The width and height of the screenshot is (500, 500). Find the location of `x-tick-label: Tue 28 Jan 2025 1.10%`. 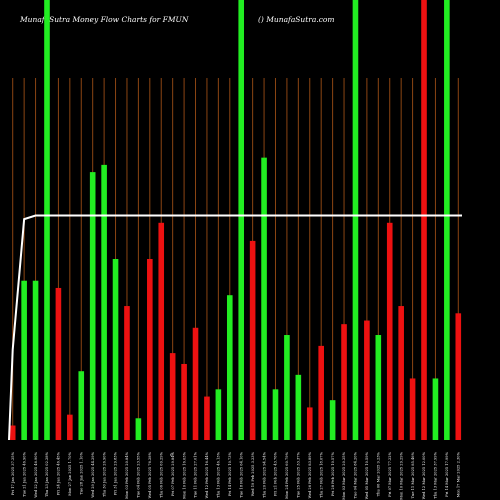

x-tick-label: Tue 28 Jan 2025 1.10% is located at coordinates (81, 472).